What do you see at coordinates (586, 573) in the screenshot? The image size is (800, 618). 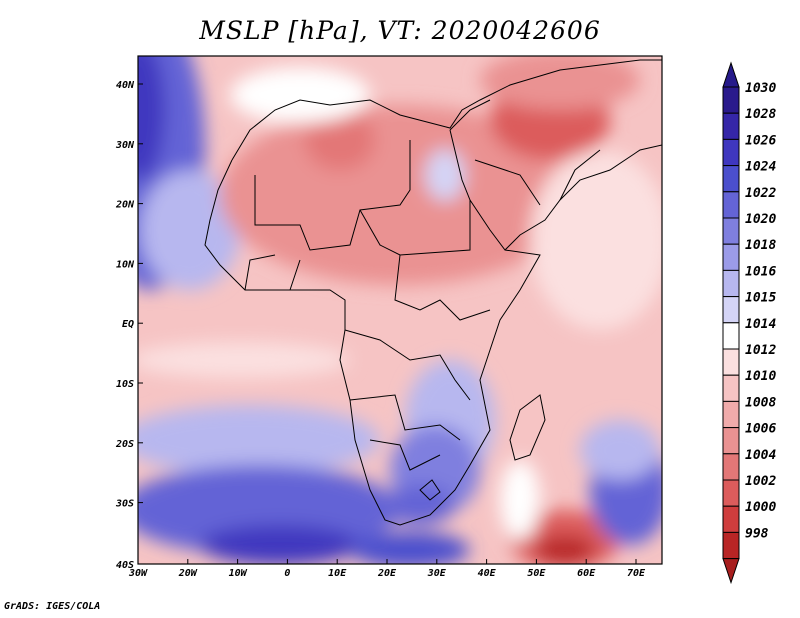 I see `lon-tick-label: 60E` at bounding box center [586, 573].